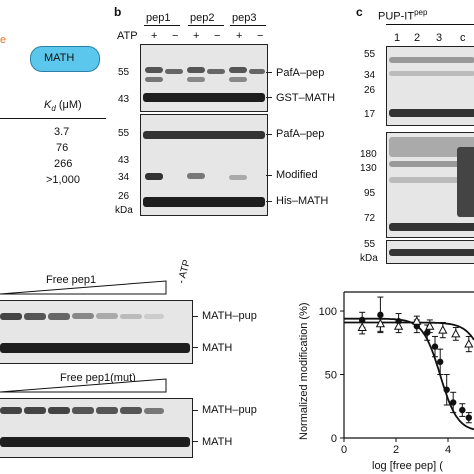 Image resolution: width=474 pixels, height=474 pixels. What do you see at coordinates (370, 114) in the screenshot?
I see `mw-marker: 17` at bounding box center [370, 114].